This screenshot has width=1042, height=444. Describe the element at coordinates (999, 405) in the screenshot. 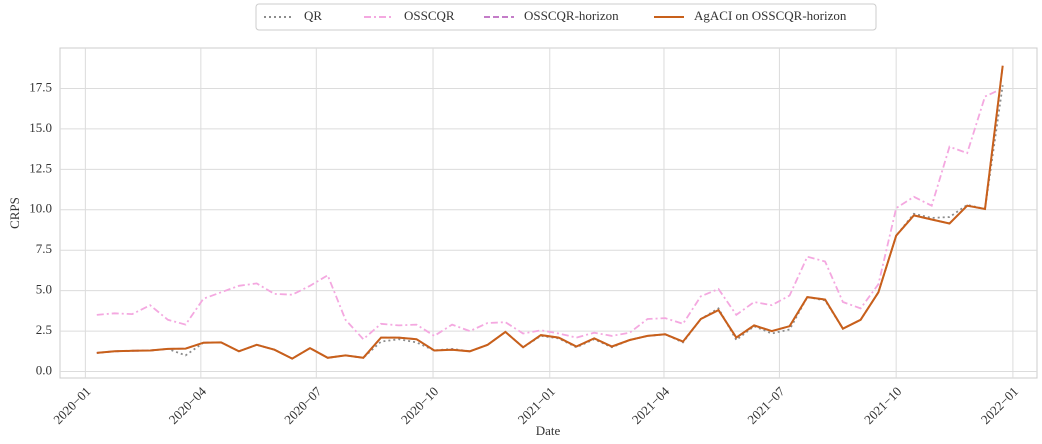

I see `x-tick-label: 2022−01` at that location.